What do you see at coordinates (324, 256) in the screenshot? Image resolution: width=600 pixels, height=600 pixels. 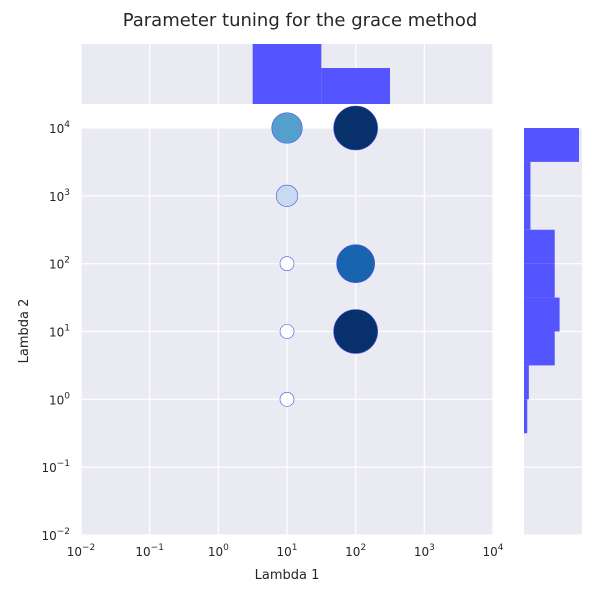 I see `scatter-points` at bounding box center [324, 256].